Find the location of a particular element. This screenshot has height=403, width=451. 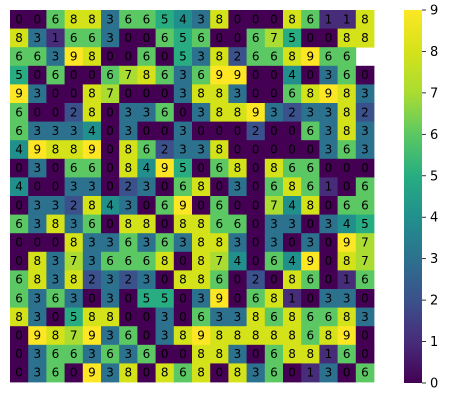

heatmap-cell-value: 4 is located at coordinates (292, 75).